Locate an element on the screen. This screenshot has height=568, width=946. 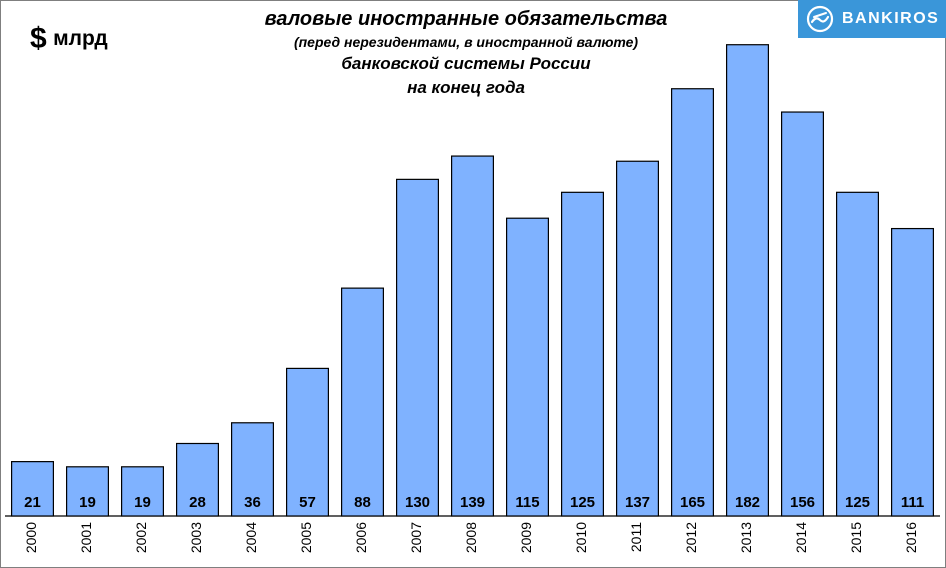
x-tick-label-2009: 2009 is located at coordinates (526, 537).